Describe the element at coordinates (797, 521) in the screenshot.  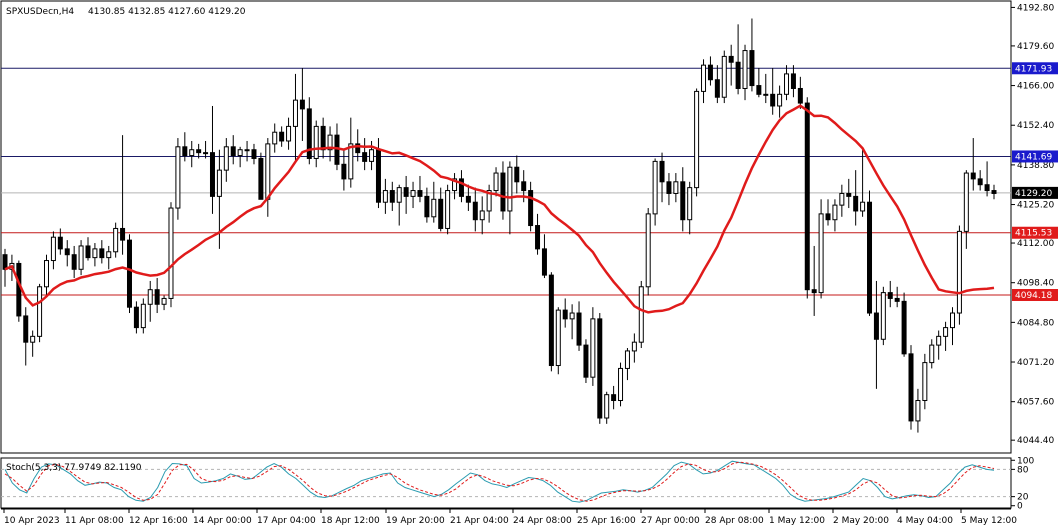
I see `time-tick-label: 1 May 12:00` at that location.